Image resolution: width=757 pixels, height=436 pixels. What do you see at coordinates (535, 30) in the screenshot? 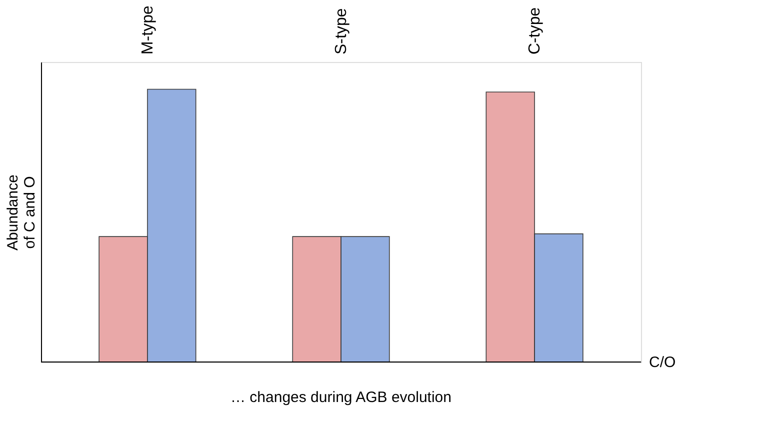
I see `x-tick-label: C-type` at bounding box center [535, 30].